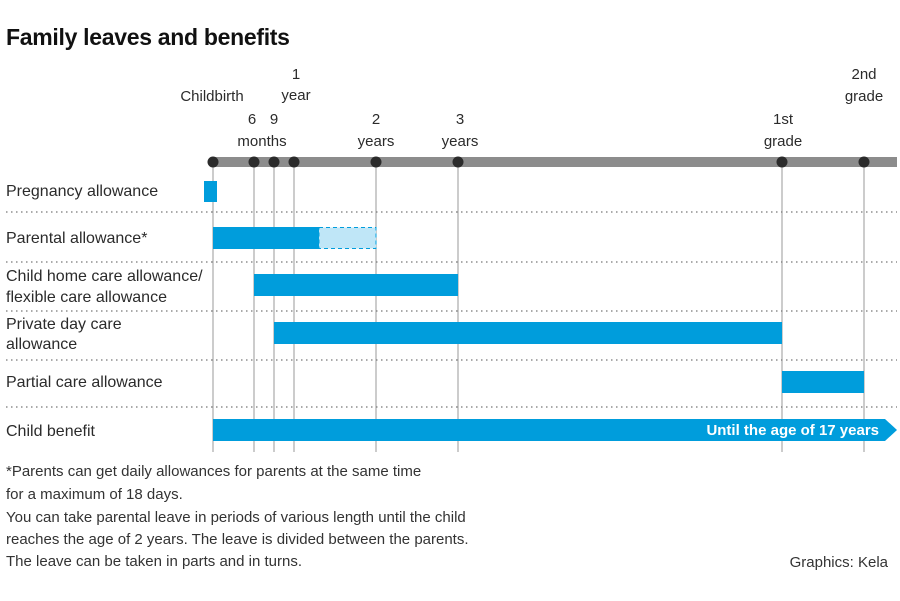  I want to click on milestone-dot-y1, so click(294, 162).